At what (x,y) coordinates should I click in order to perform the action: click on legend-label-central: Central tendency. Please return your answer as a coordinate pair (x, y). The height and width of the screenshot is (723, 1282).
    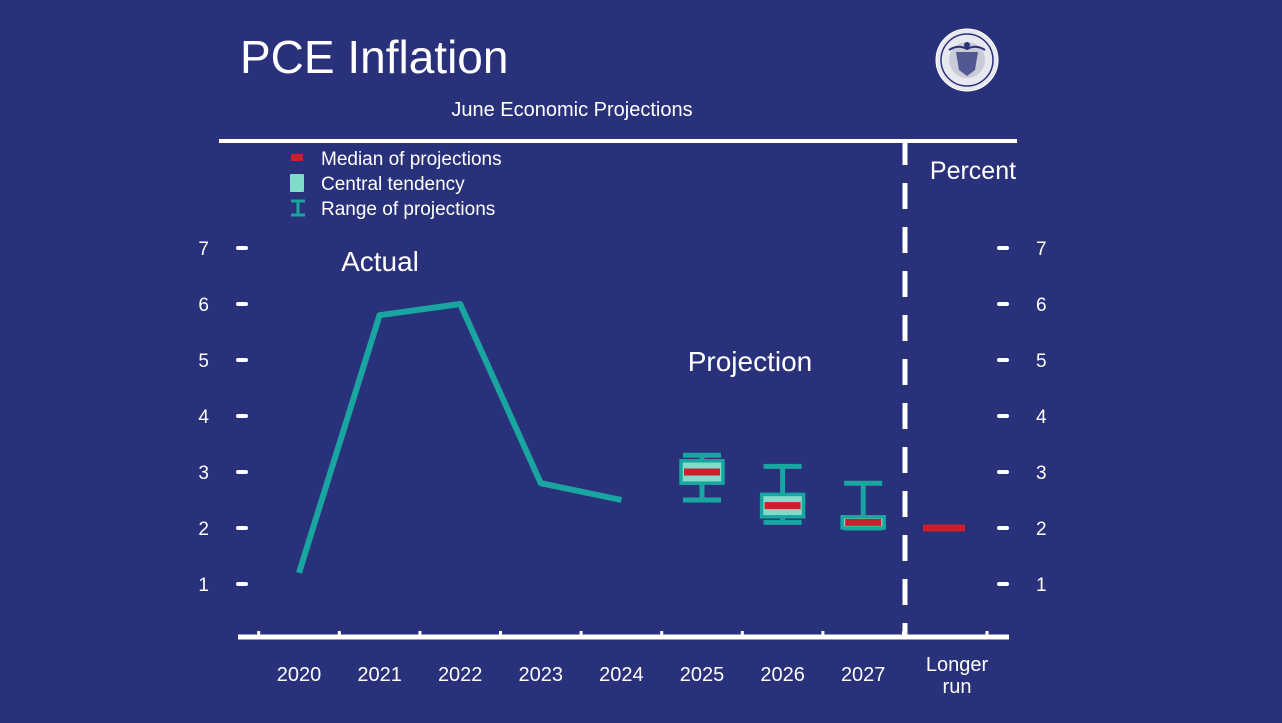
    Looking at the image, I should click on (393, 184).